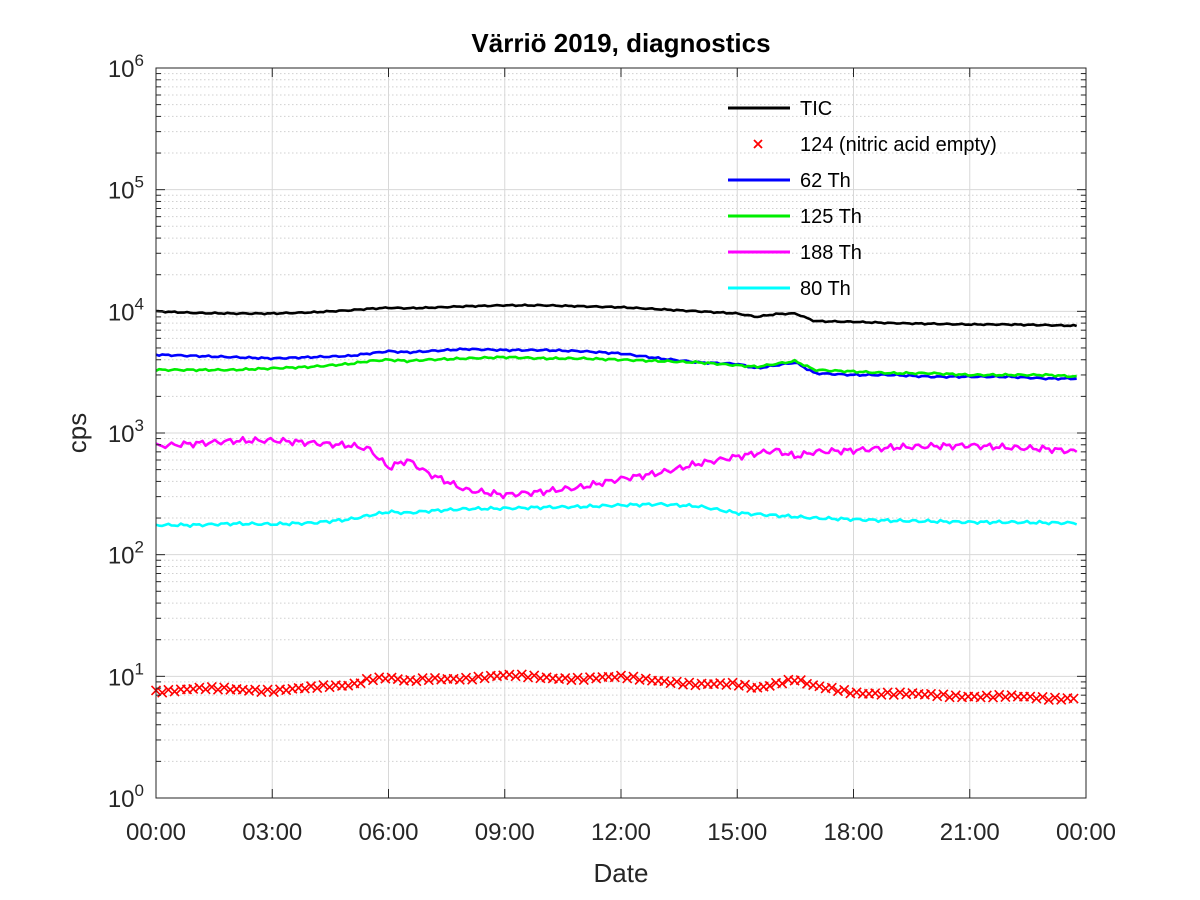 This screenshot has width=1200, height=900. I want to click on legend-label-80-th: 80 Th, so click(825, 289).